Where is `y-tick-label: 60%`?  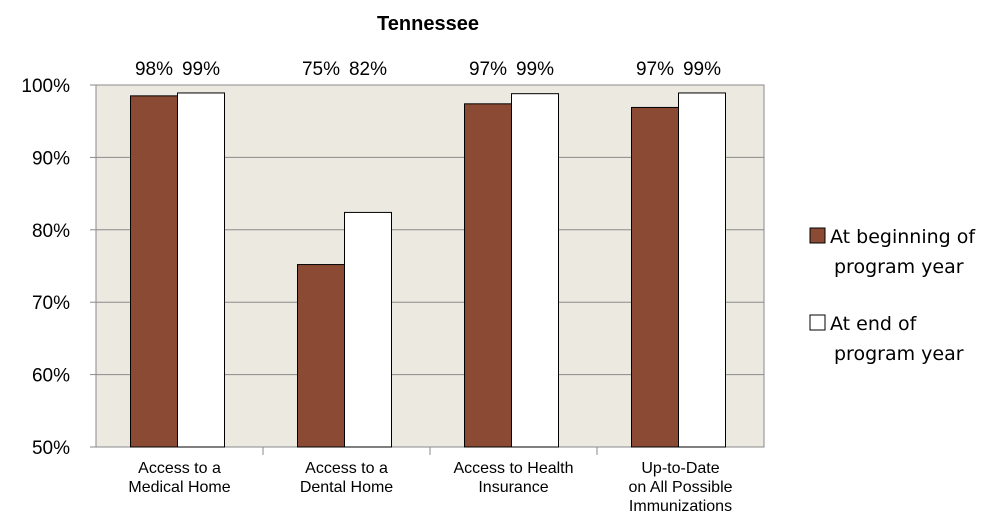 y-tick-label: 60% is located at coordinates (51, 376).